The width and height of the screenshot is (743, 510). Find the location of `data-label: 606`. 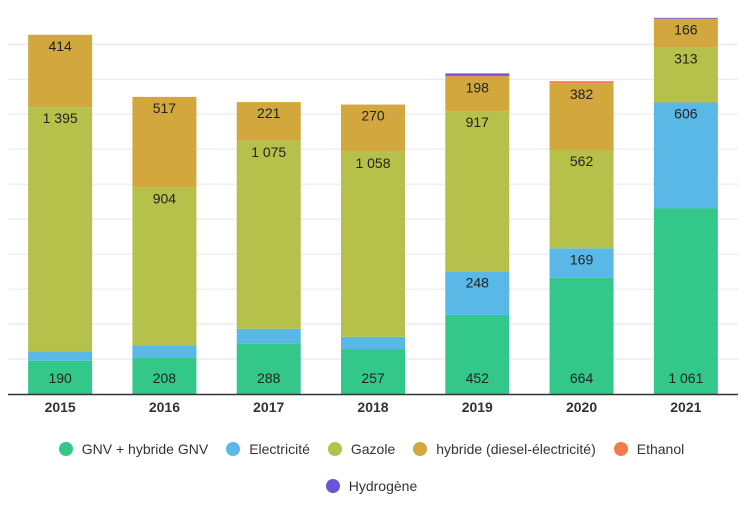

data-label: 606 is located at coordinates (686, 113).